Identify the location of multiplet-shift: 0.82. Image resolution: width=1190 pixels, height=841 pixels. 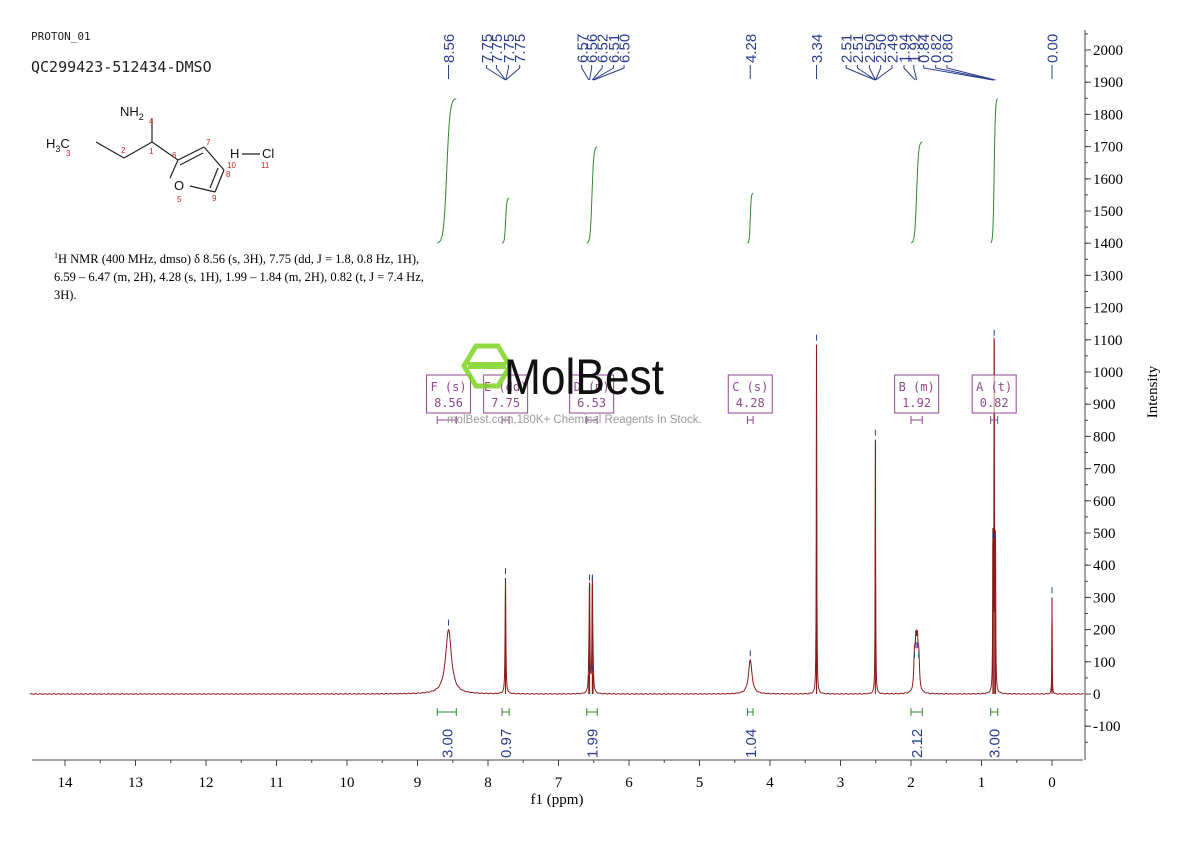
(994, 403).